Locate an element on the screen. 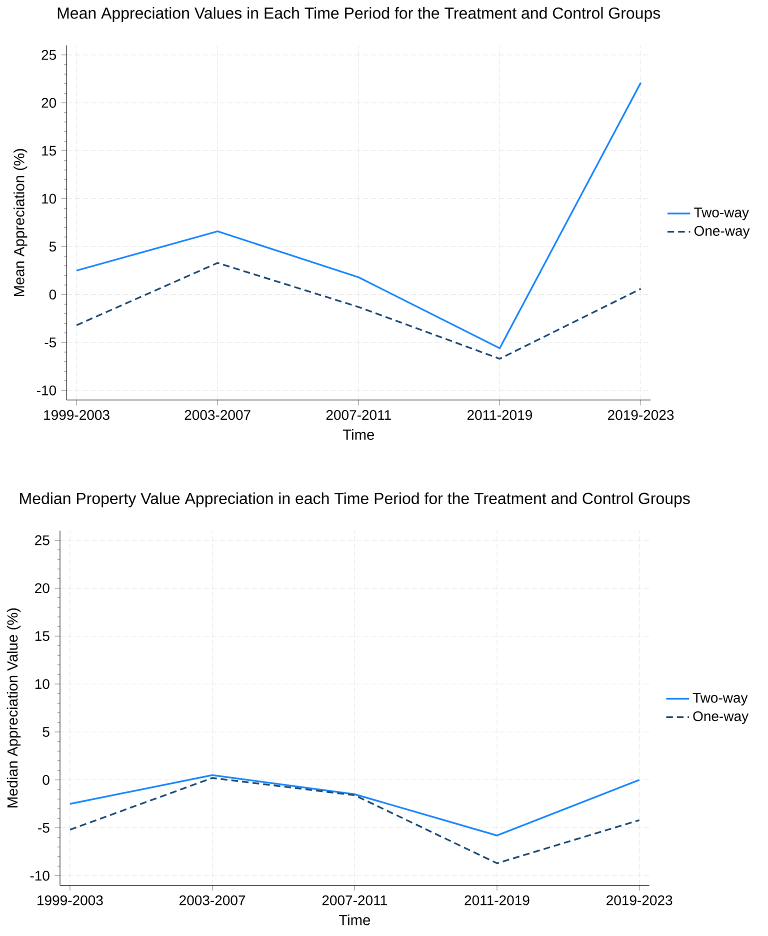 The image size is (768, 936). chart-title: Mean Appreciation Values in Each Time Period for the Treatment and Control Groups is located at coordinates (359, 14).